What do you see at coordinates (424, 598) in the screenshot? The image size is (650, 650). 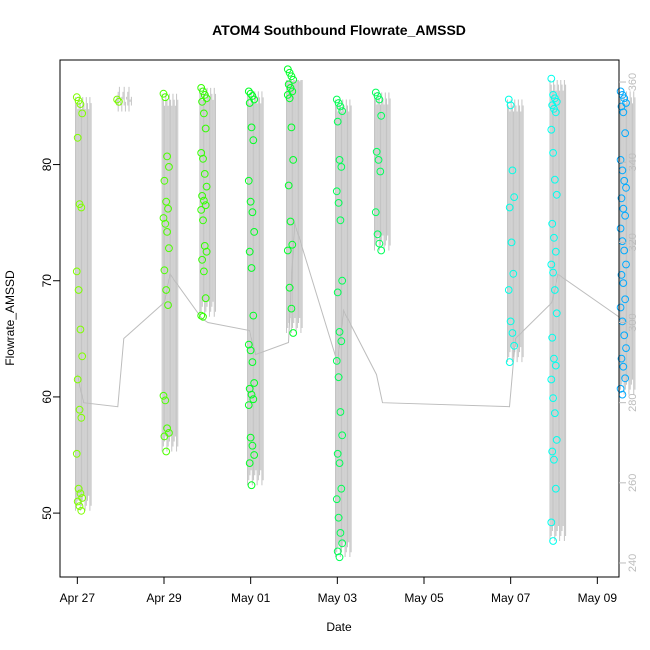 I see `x-tick-label: May 05` at bounding box center [424, 598].